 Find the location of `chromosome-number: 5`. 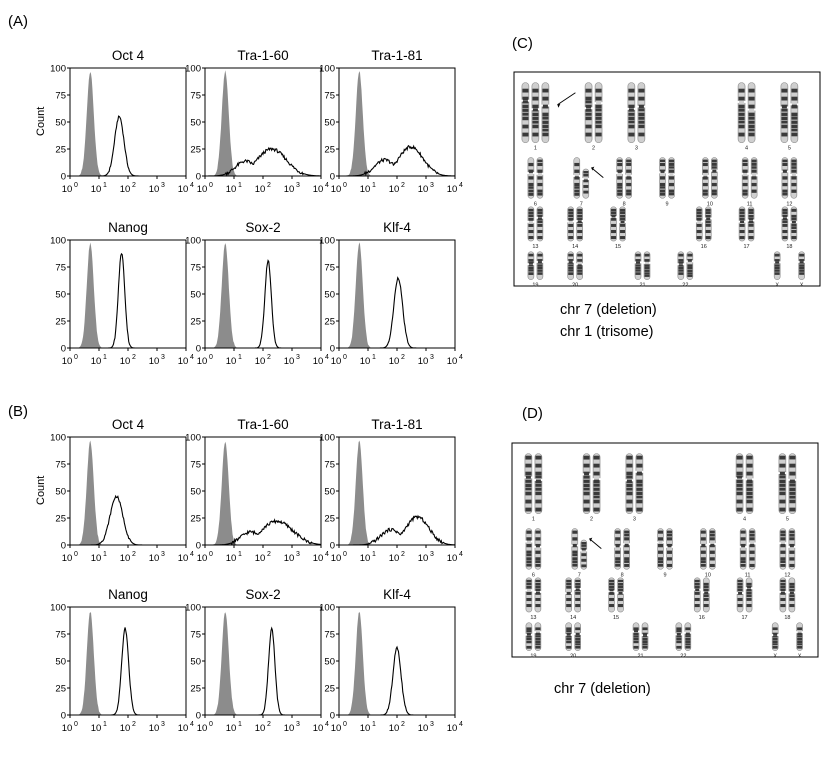

chromosome-number: 5 is located at coordinates (787, 520).